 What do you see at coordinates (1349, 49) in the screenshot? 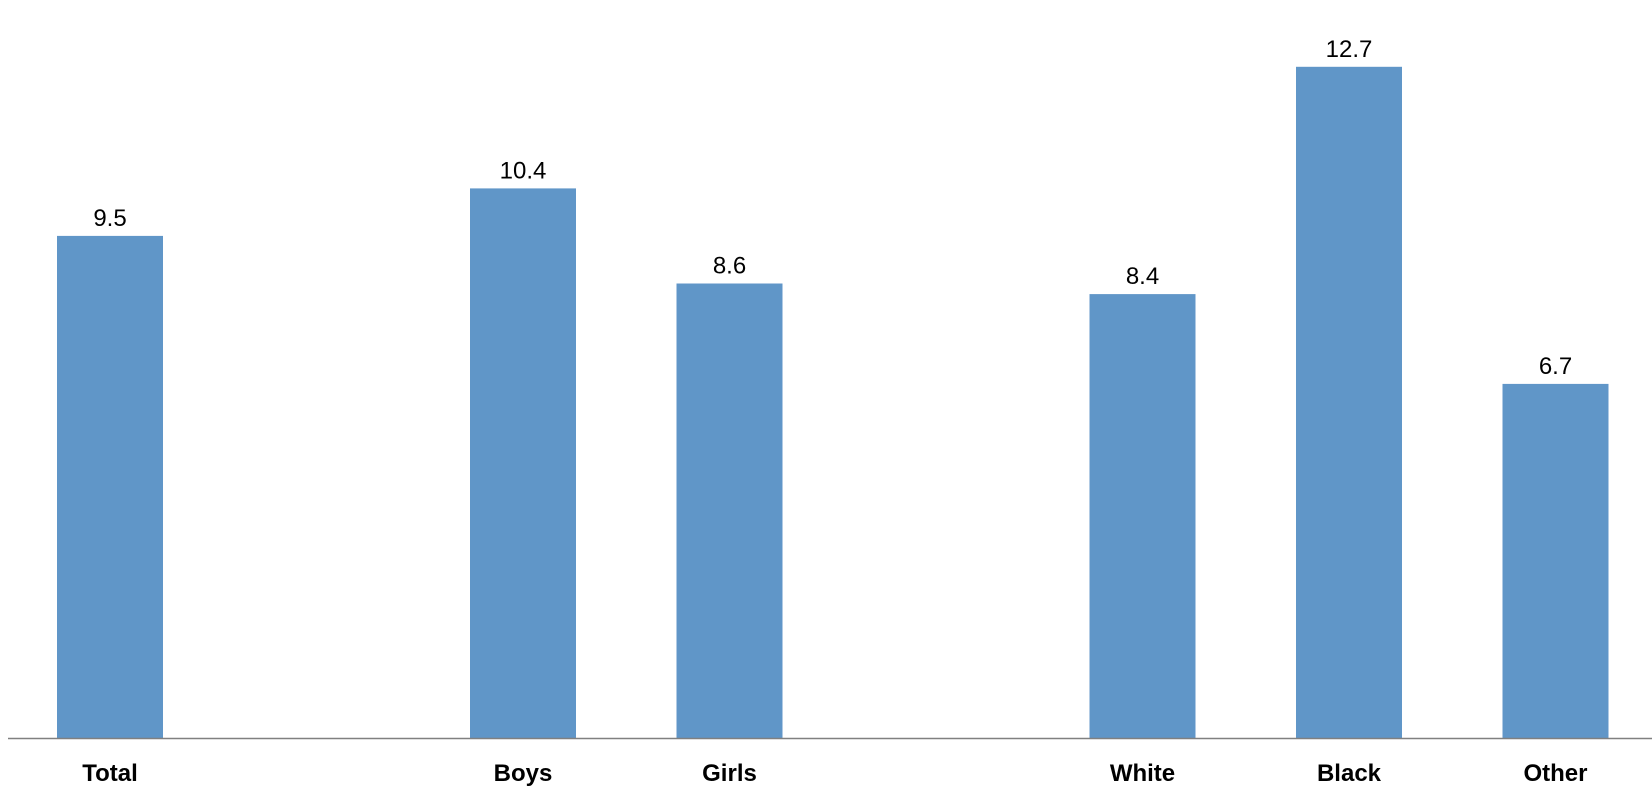
I see `value-label-black: 12.7` at bounding box center [1349, 49].